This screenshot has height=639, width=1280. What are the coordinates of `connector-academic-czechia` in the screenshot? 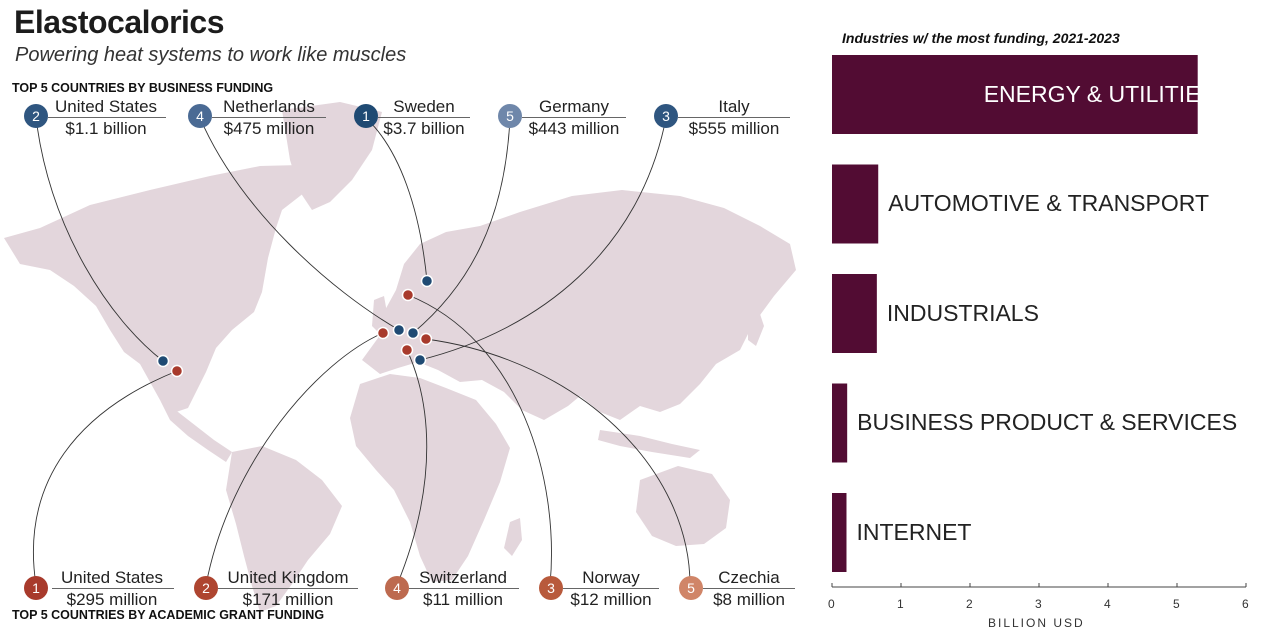 It's located at (558, 462).